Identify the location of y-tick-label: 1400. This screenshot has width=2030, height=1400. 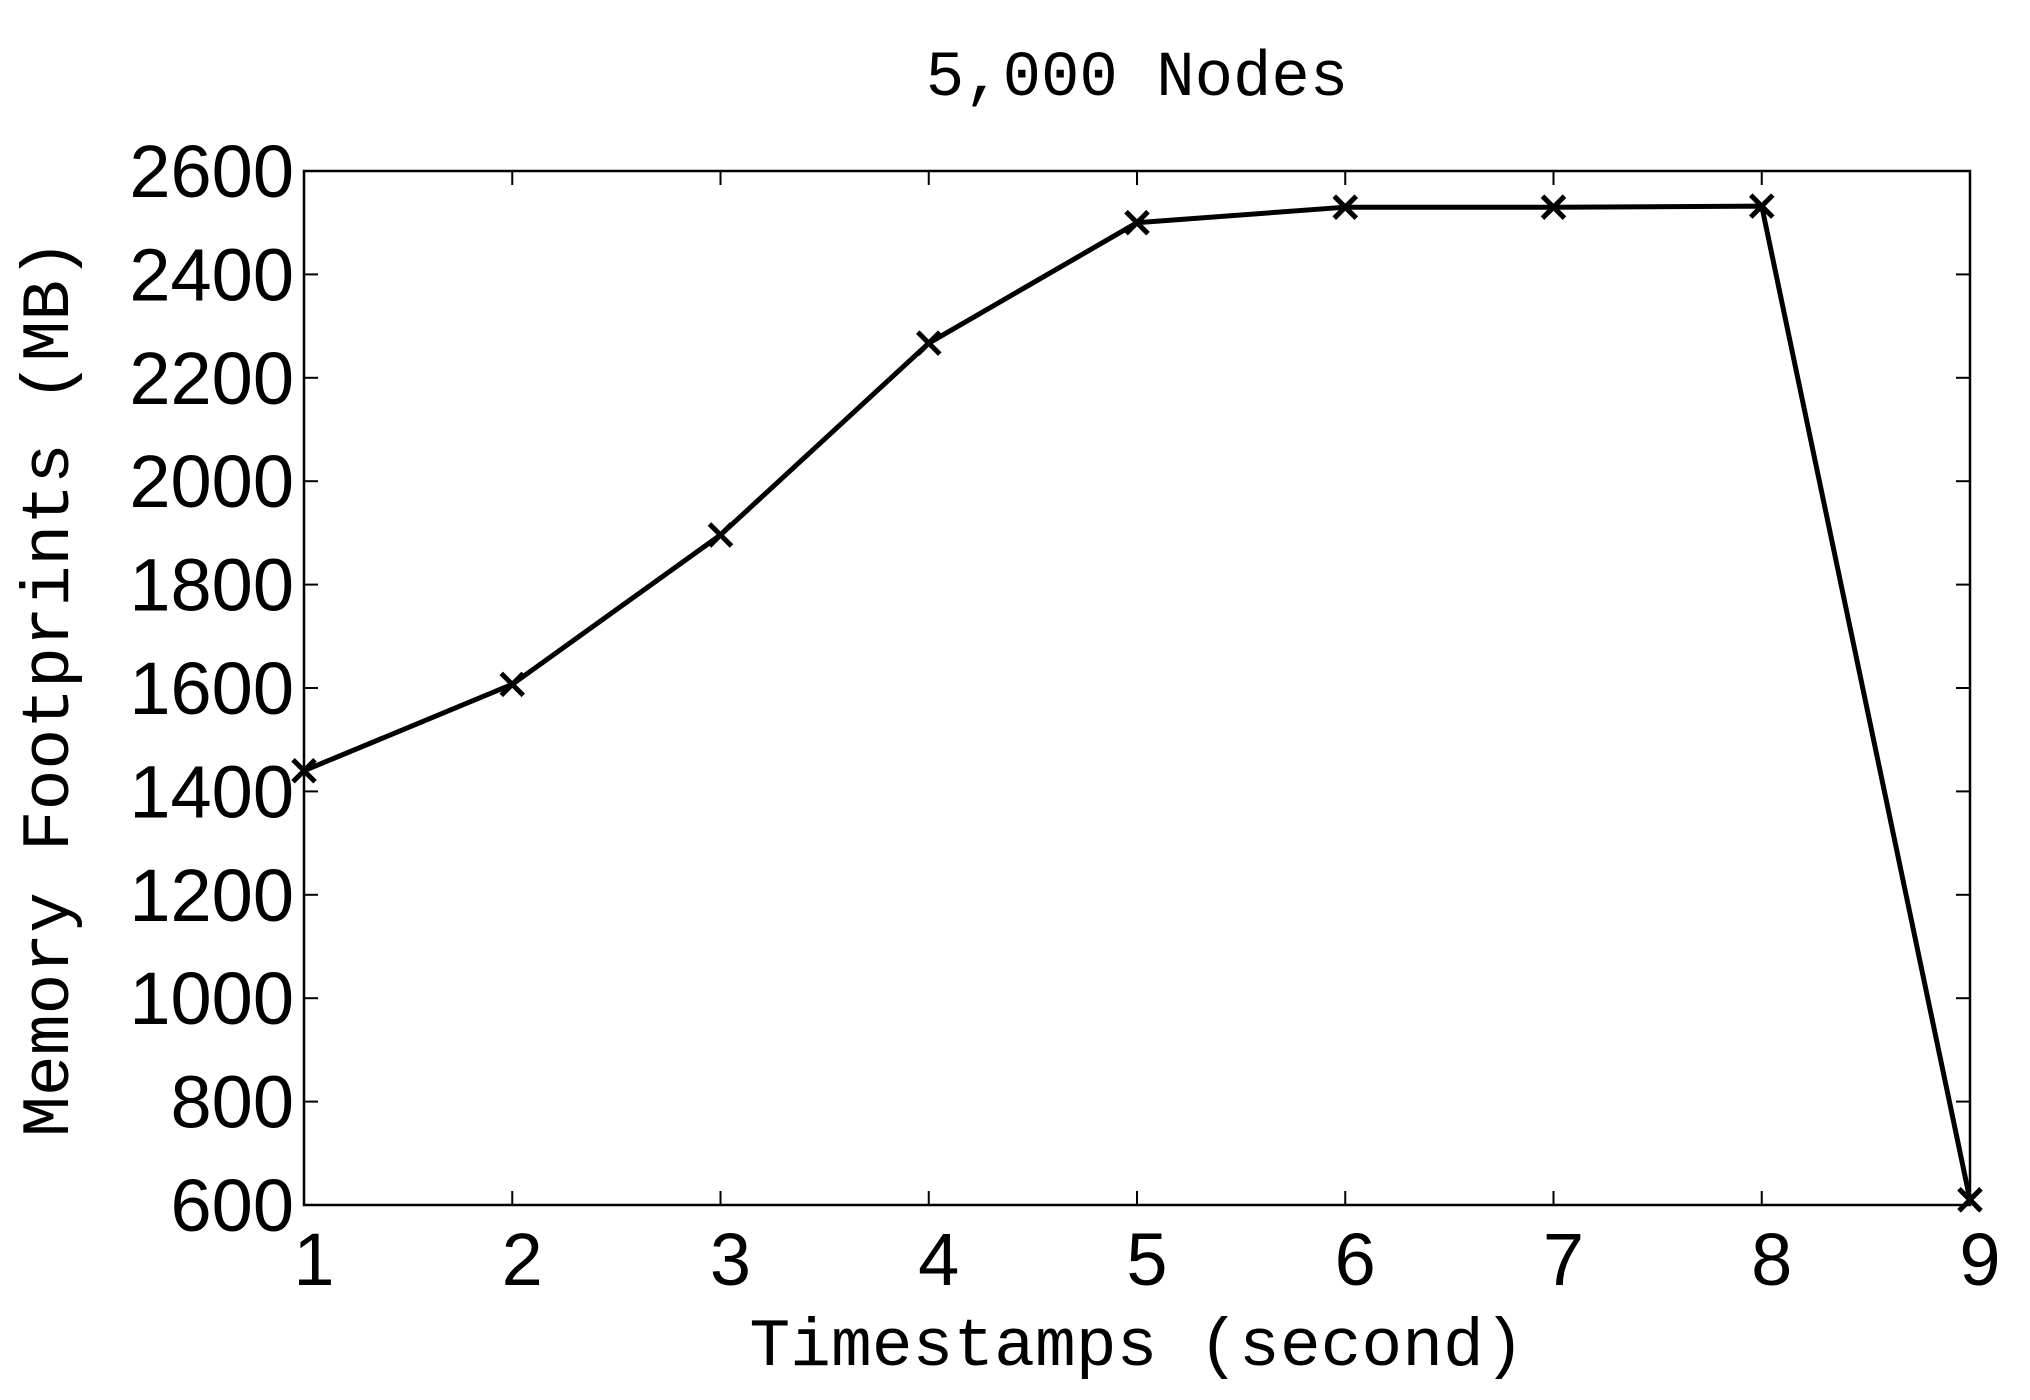
(211, 791).